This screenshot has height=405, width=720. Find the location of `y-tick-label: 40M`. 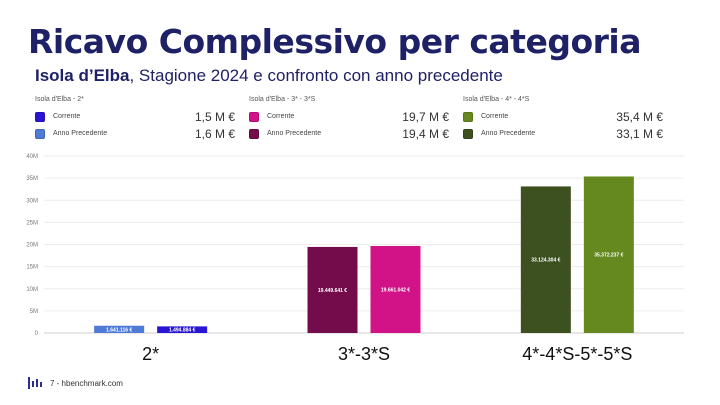

y-tick-label: 40M is located at coordinates (32, 157).